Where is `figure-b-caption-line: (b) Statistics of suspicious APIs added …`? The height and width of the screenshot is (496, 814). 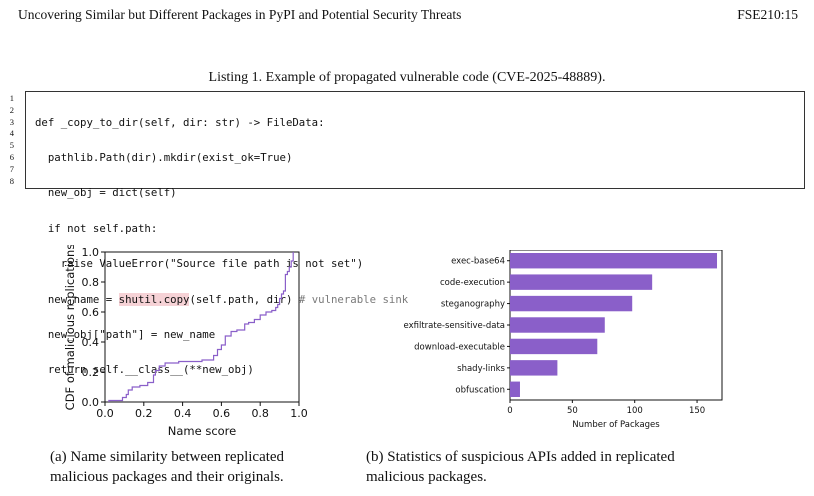
figure-b-caption-line: (b) Statistics of suspicious APIs added … is located at coordinates (520, 457).